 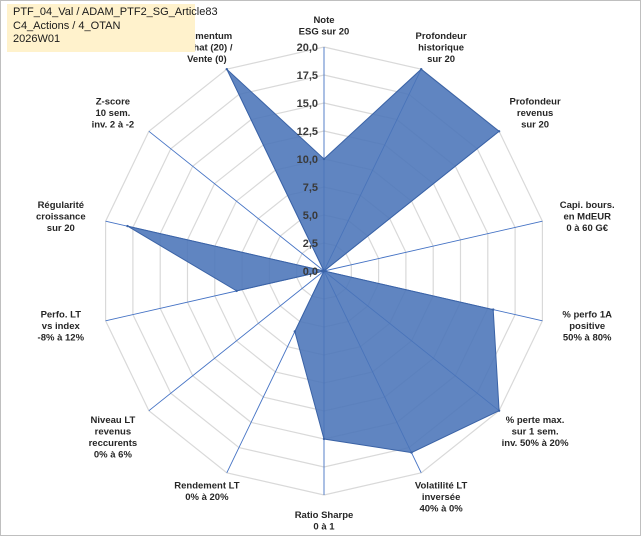 I want to click on tick-label: 20,0, so click(x=307, y=48).